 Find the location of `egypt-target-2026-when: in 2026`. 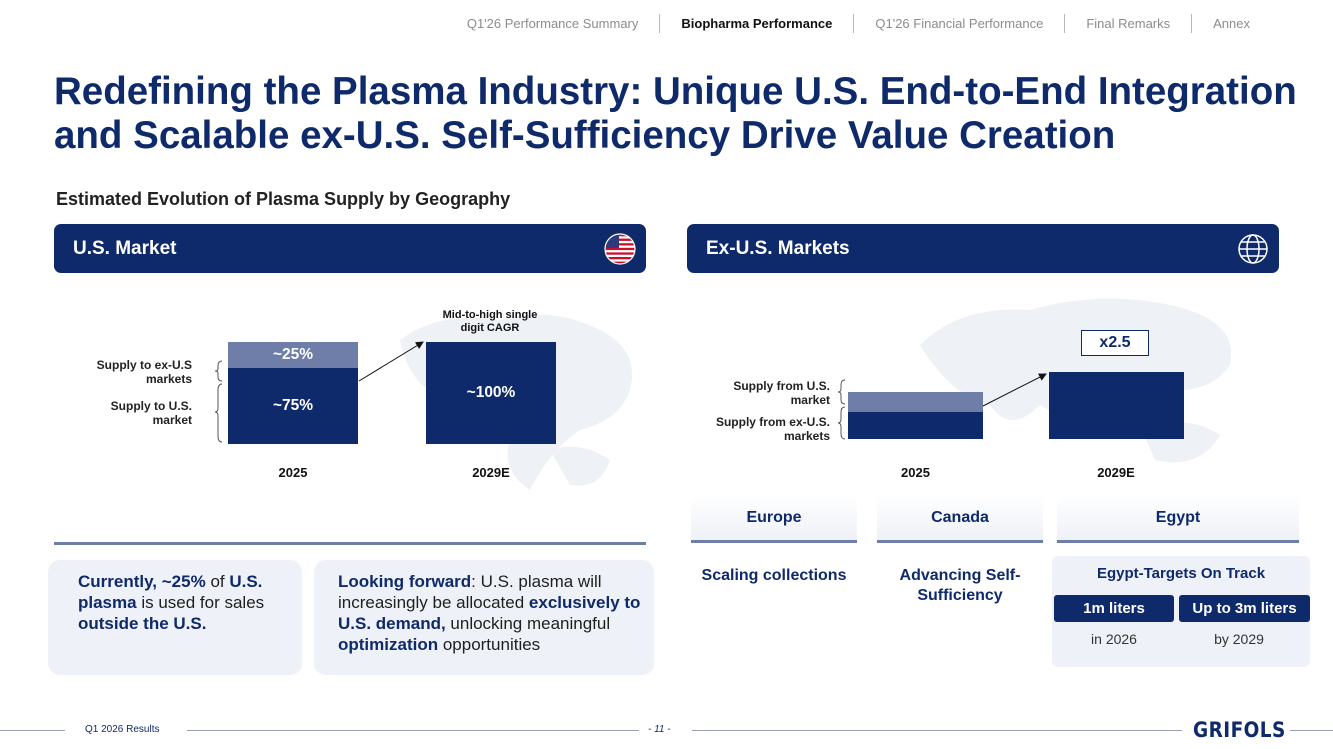

egypt-target-2026-when: in 2026 is located at coordinates (1114, 639).